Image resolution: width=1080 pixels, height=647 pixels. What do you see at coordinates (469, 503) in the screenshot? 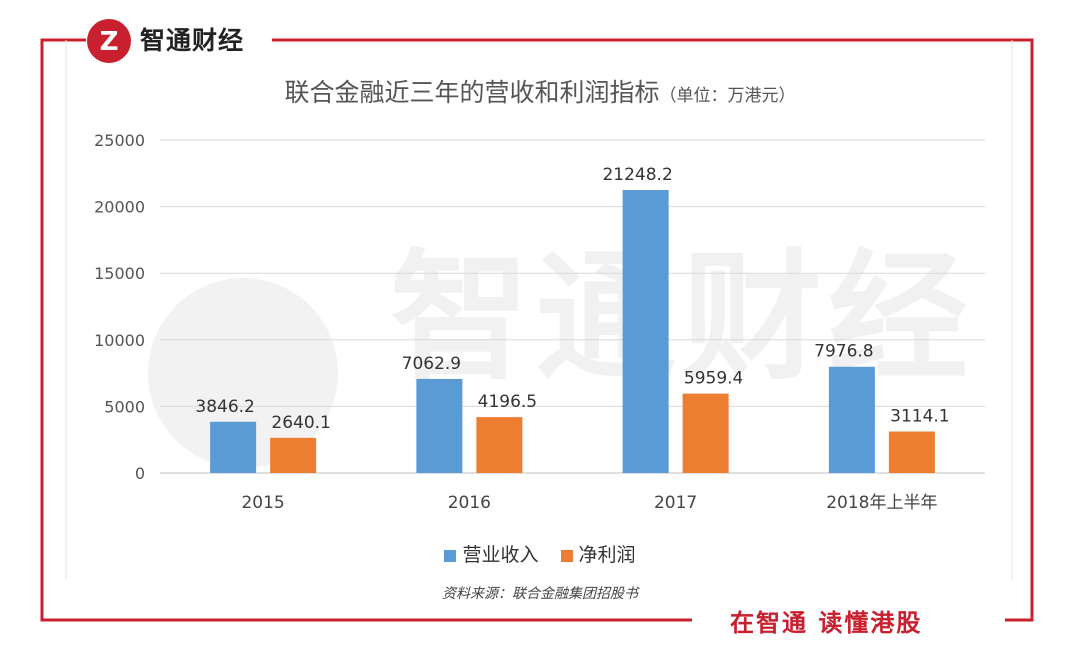
I see `x-tick-label: 2016` at bounding box center [469, 503].